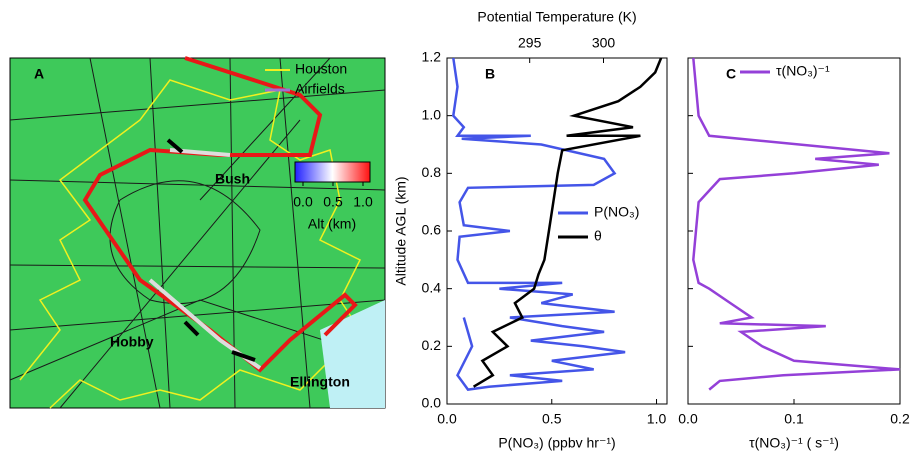 Image resolution: width=917 pixels, height=456 pixels. Describe the element at coordinates (39, 74) in the screenshot. I see `panel-label: A` at that location.